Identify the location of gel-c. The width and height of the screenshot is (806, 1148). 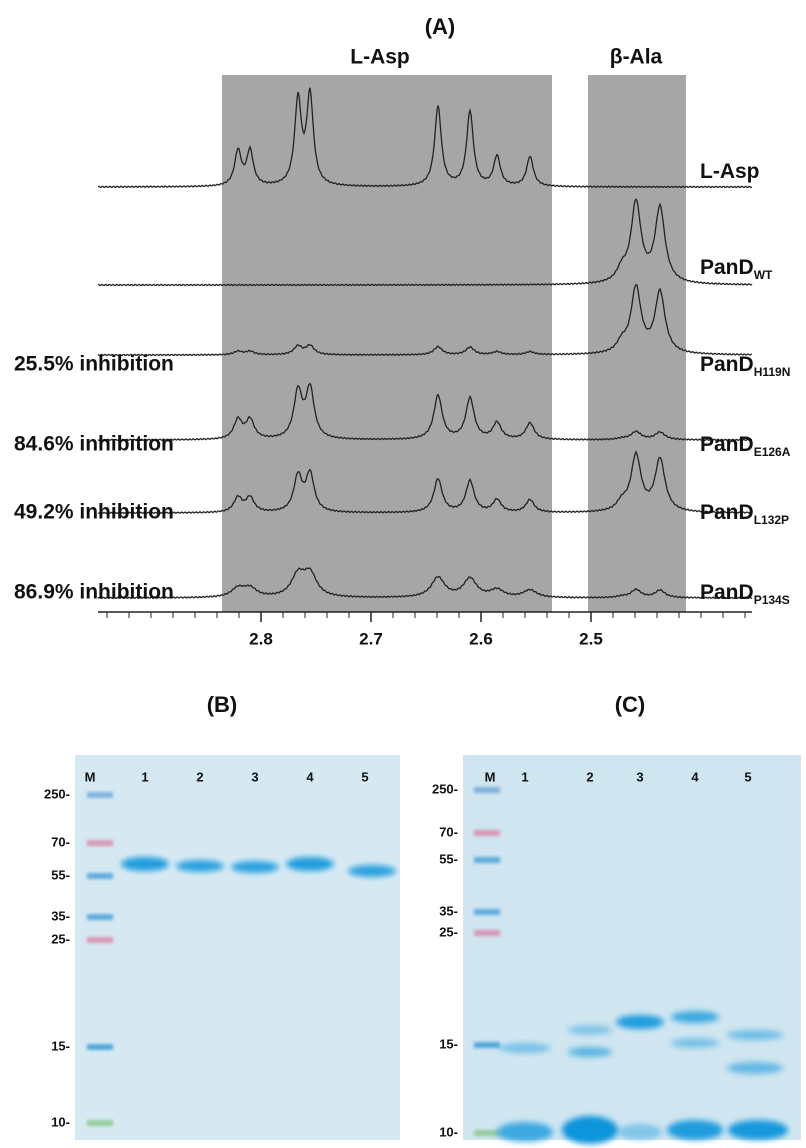
(632, 947).